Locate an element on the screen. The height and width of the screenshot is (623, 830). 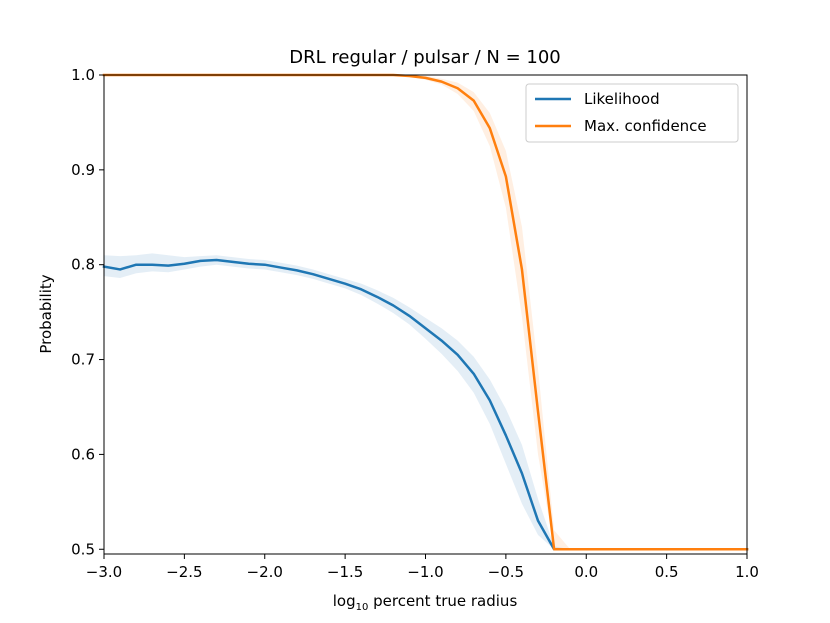
x-tick-label: −1.5 is located at coordinates (345, 572).